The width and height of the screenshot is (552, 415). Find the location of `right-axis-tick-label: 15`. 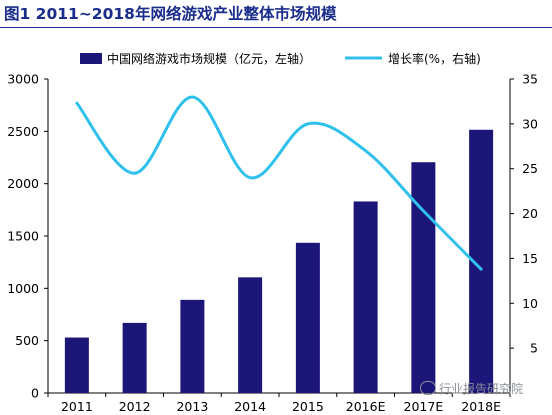

right-axis-tick-label: 15 is located at coordinates (530, 258).